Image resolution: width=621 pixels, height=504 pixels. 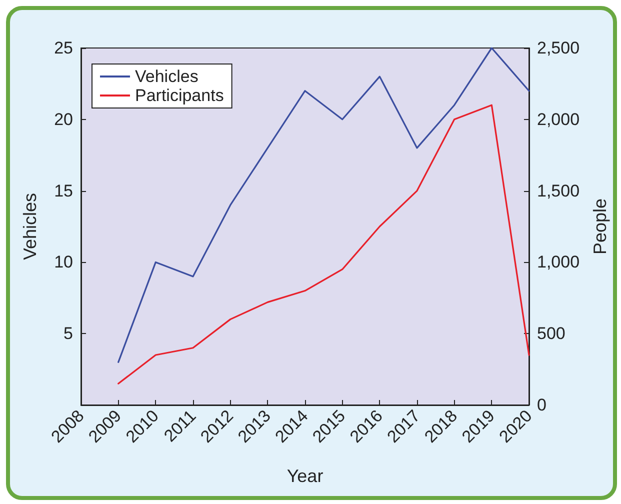 I want to click on y2-tick-label: 2,500, so click(x=558, y=48).